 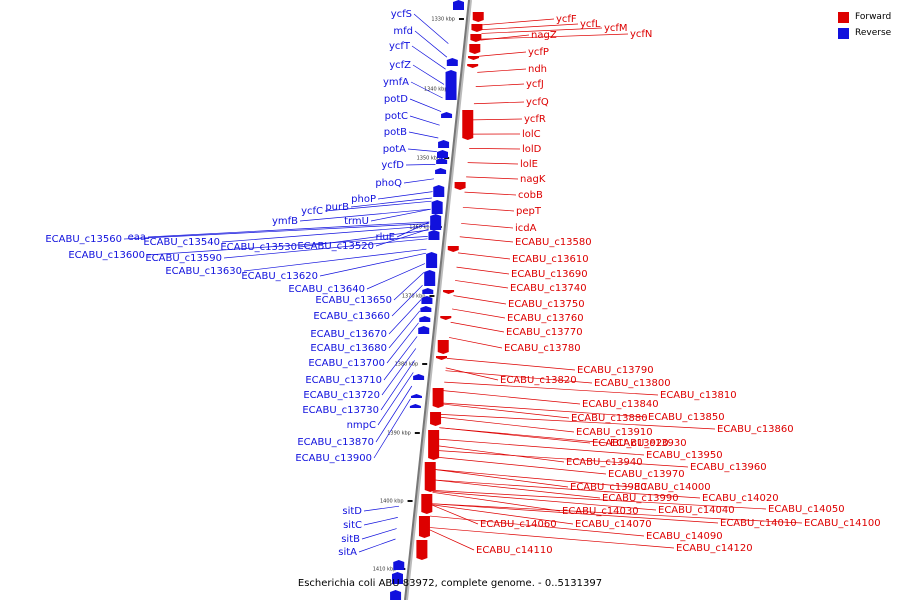 I want to click on tick-label: 1370 kbp, so click(x=414, y=297).